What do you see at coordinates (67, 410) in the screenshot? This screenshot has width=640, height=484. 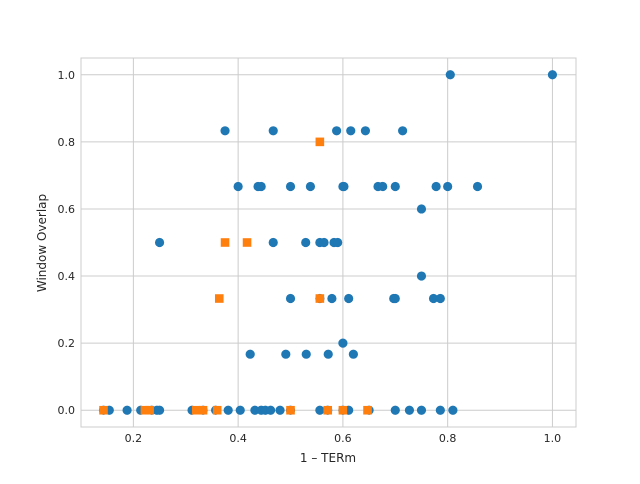 I see `y-tick-label: 0.0` at bounding box center [67, 410].